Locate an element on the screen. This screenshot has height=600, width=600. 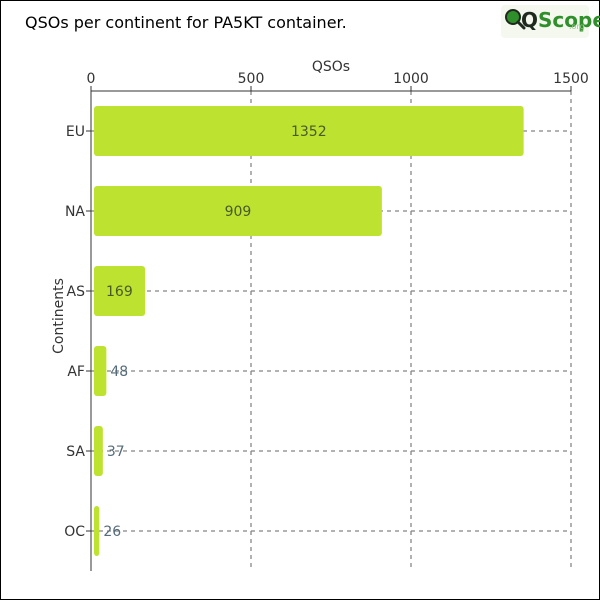
y-tick-label: SA is located at coordinates (75, 452).